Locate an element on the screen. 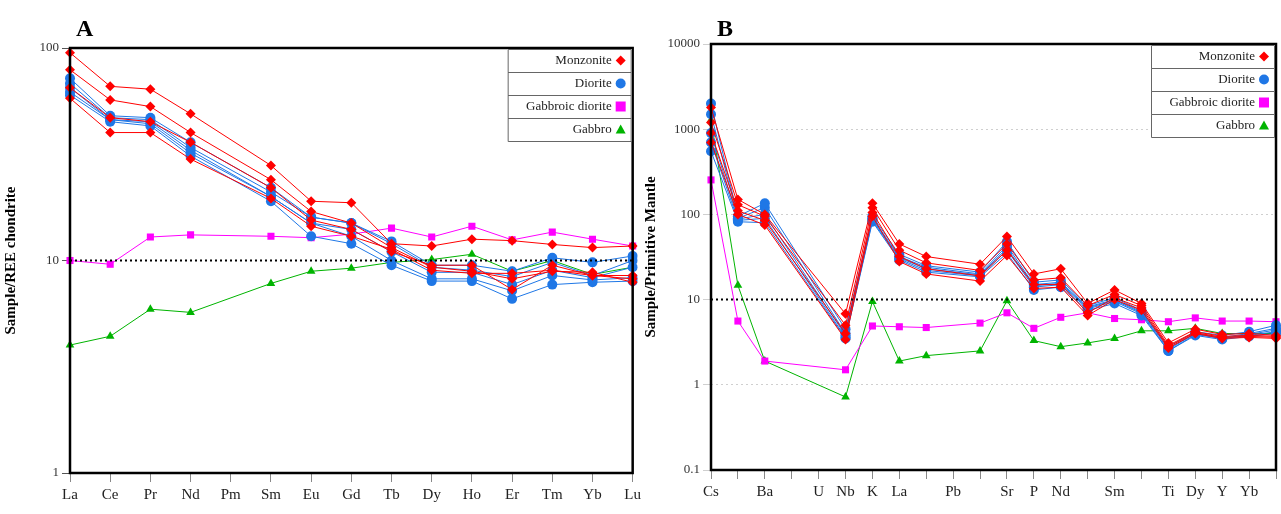 The width and height of the screenshot is (1281, 514). x-tick-label: Ti is located at coordinates (1168, 490).